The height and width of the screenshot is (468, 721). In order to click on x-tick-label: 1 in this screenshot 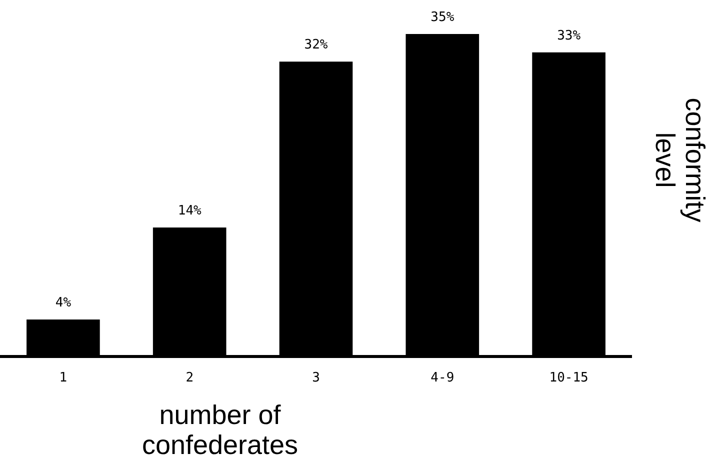, I will do `click(63, 378)`.